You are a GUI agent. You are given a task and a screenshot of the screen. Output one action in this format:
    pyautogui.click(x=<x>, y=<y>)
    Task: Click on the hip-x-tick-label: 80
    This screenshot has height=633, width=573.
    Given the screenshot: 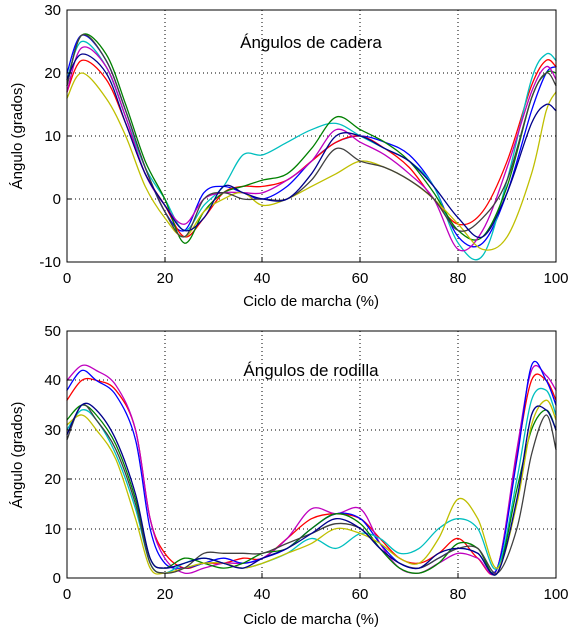 What is the action you would take?
    pyautogui.click(x=458, y=278)
    